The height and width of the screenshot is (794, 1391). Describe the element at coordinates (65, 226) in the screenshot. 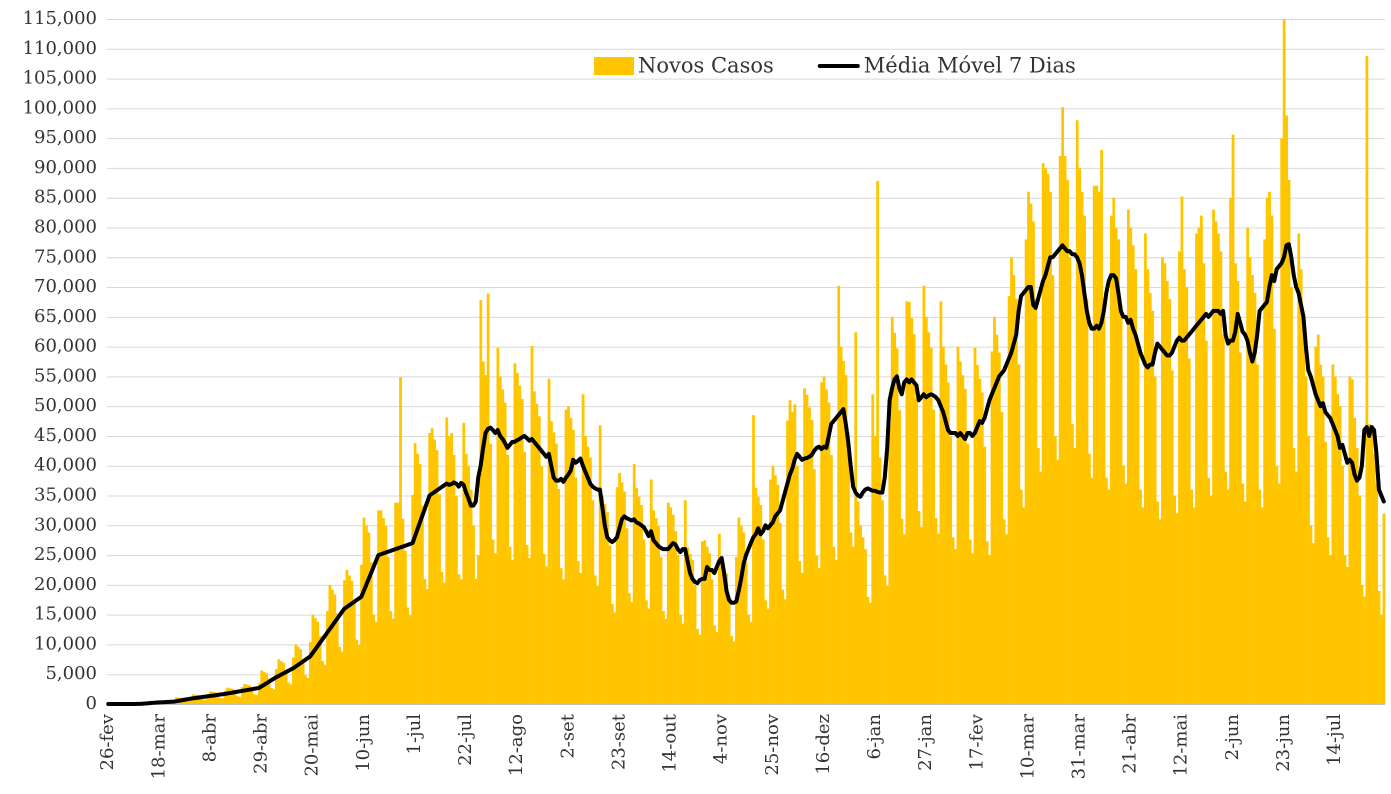

I see `y-tick-label: 80,000` at that location.